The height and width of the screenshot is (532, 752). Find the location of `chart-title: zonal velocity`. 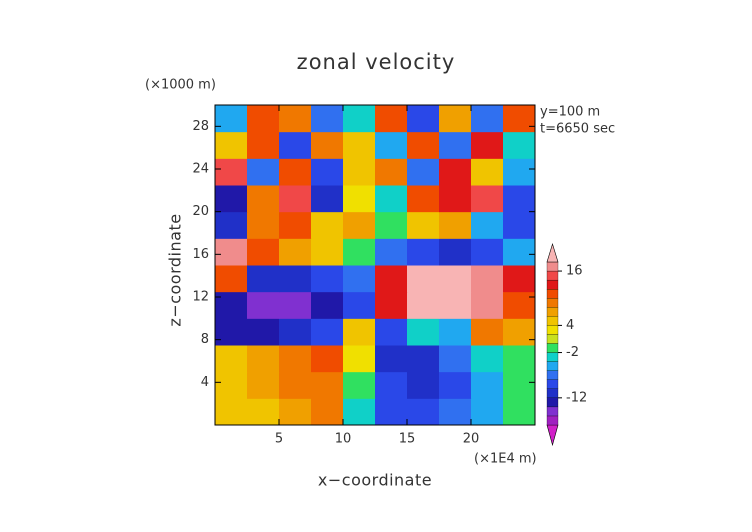

chart-title: zonal velocity is located at coordinates (376, 62).